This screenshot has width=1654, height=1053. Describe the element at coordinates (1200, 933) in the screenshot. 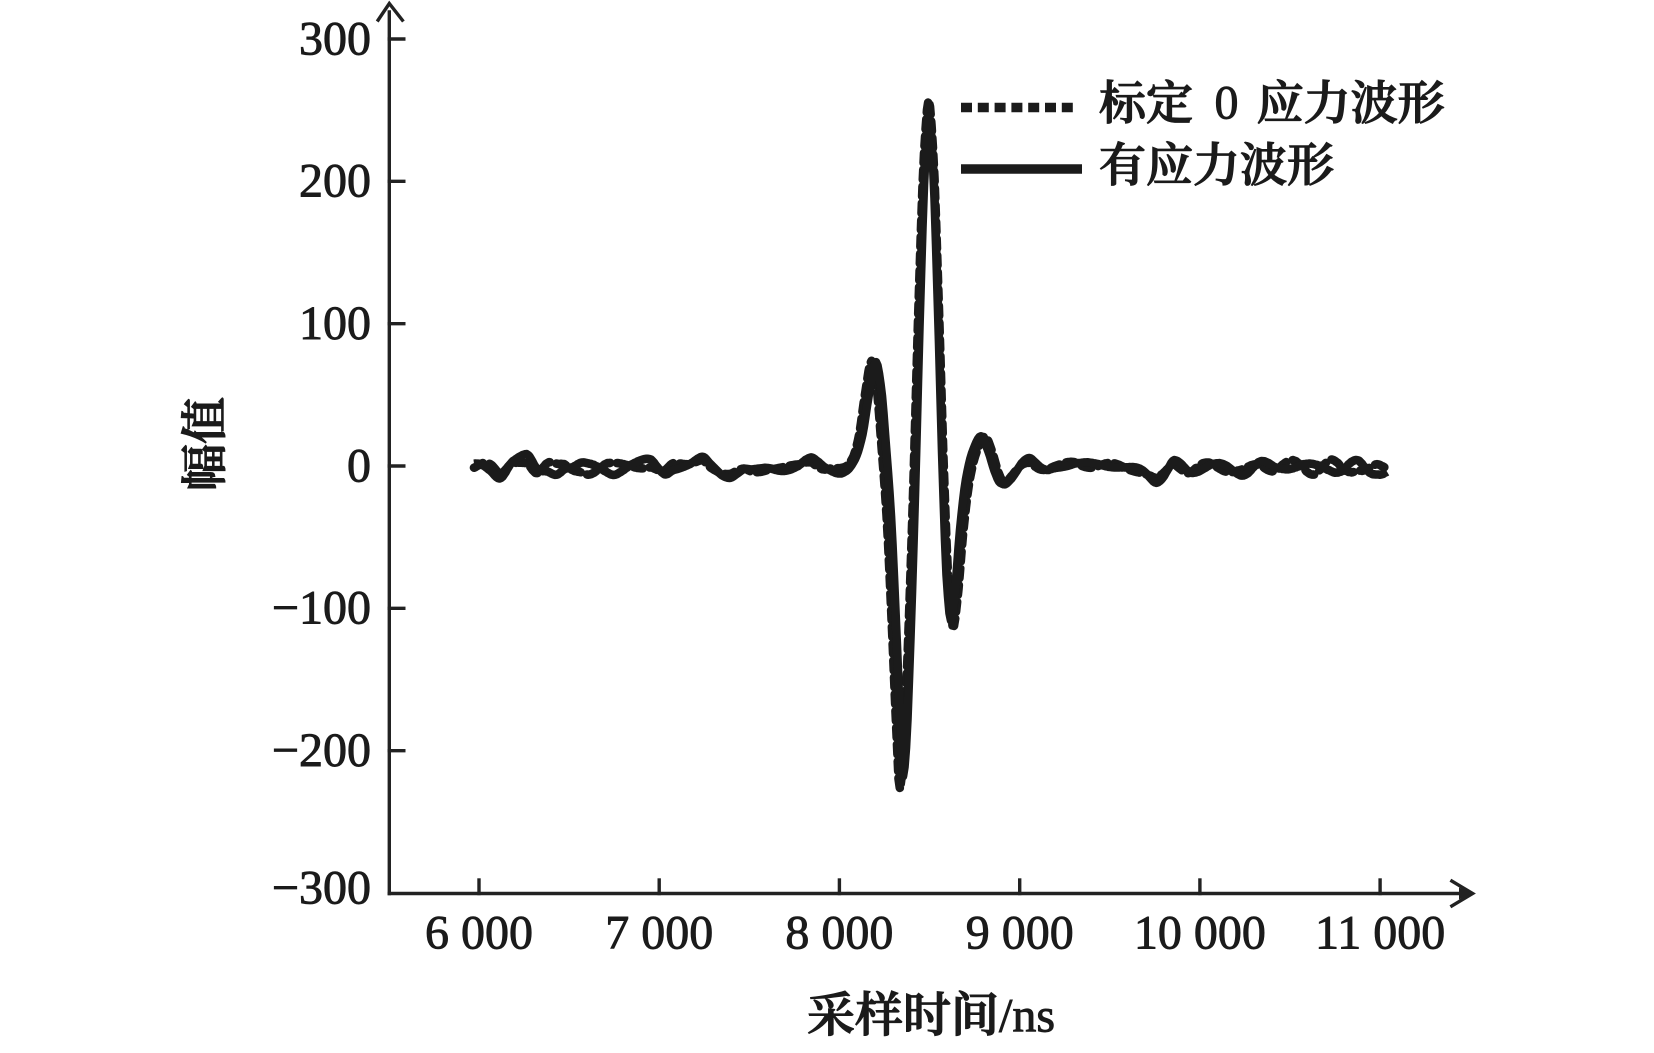

I see `svg-text: 10 000` at that location.